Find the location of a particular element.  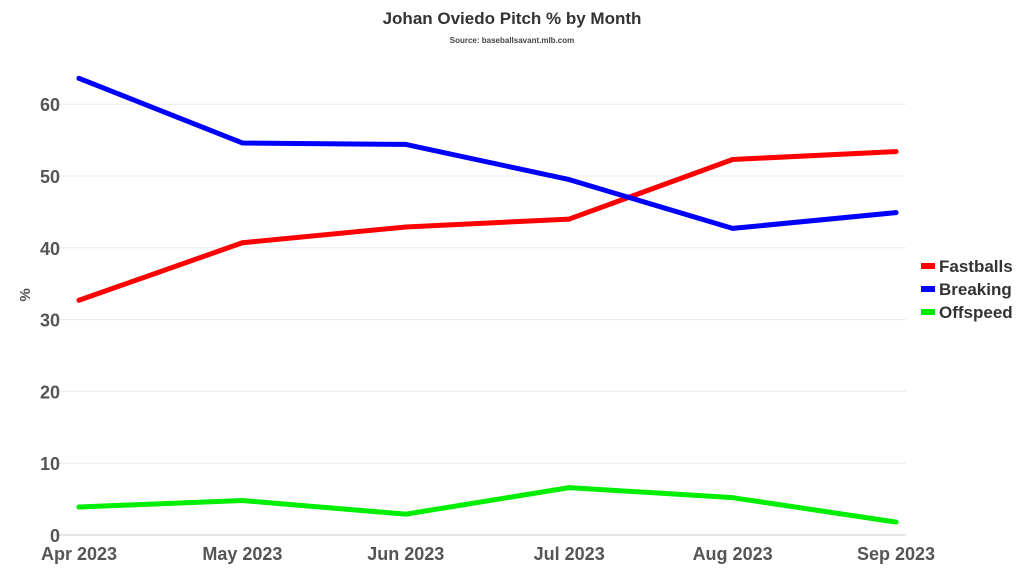

x-tick-label: Apr 2023 is located at coordinates (79, 554).